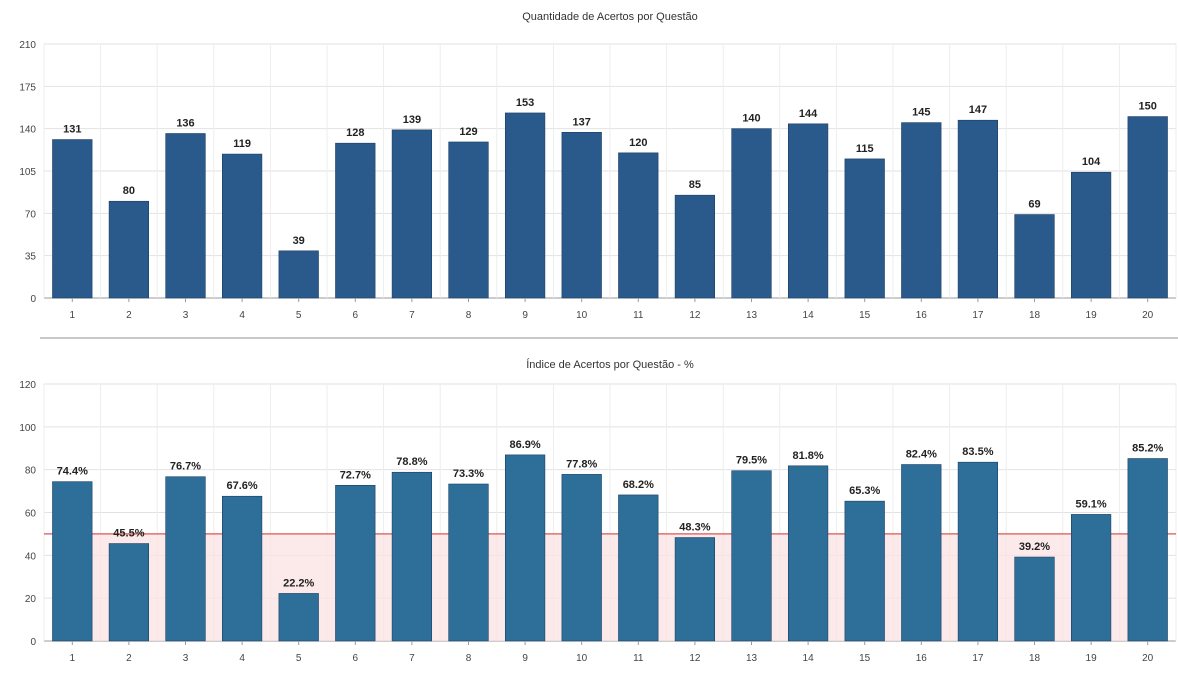 Image resolution: width=1178 pixels, height=674 pixels. I want to click on acertos-bar-value-label: 69, so click(1034, 205).